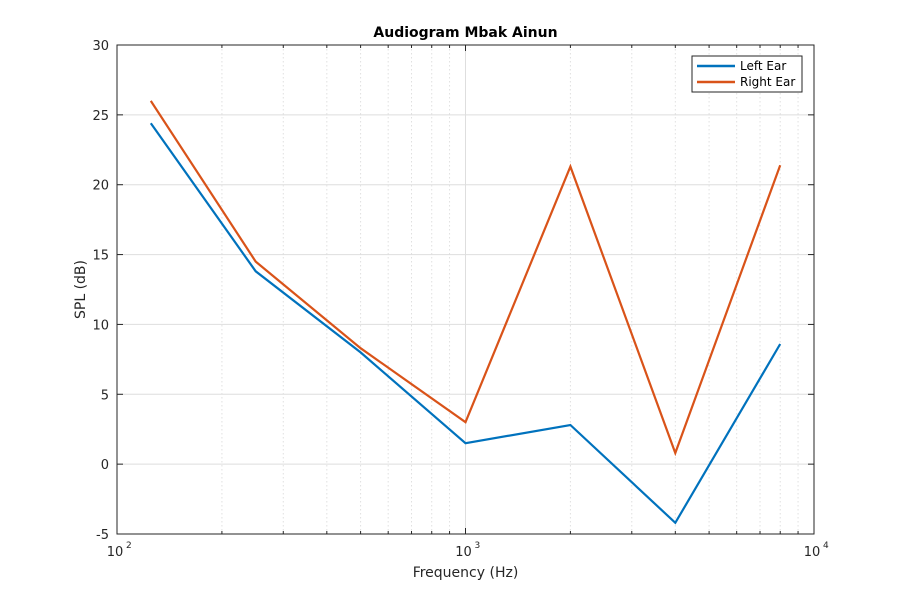 Image resolution: width=900 pixels, height=600 pixels. Describe the element at coordinates (767, 82) in the screenshot. I see `legend-label: Right Ear` at that location.